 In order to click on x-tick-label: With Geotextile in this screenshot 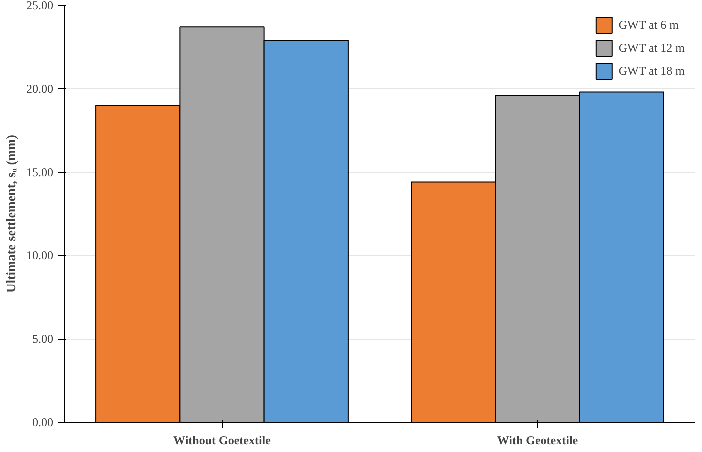, I will do `click(538, 441)`.